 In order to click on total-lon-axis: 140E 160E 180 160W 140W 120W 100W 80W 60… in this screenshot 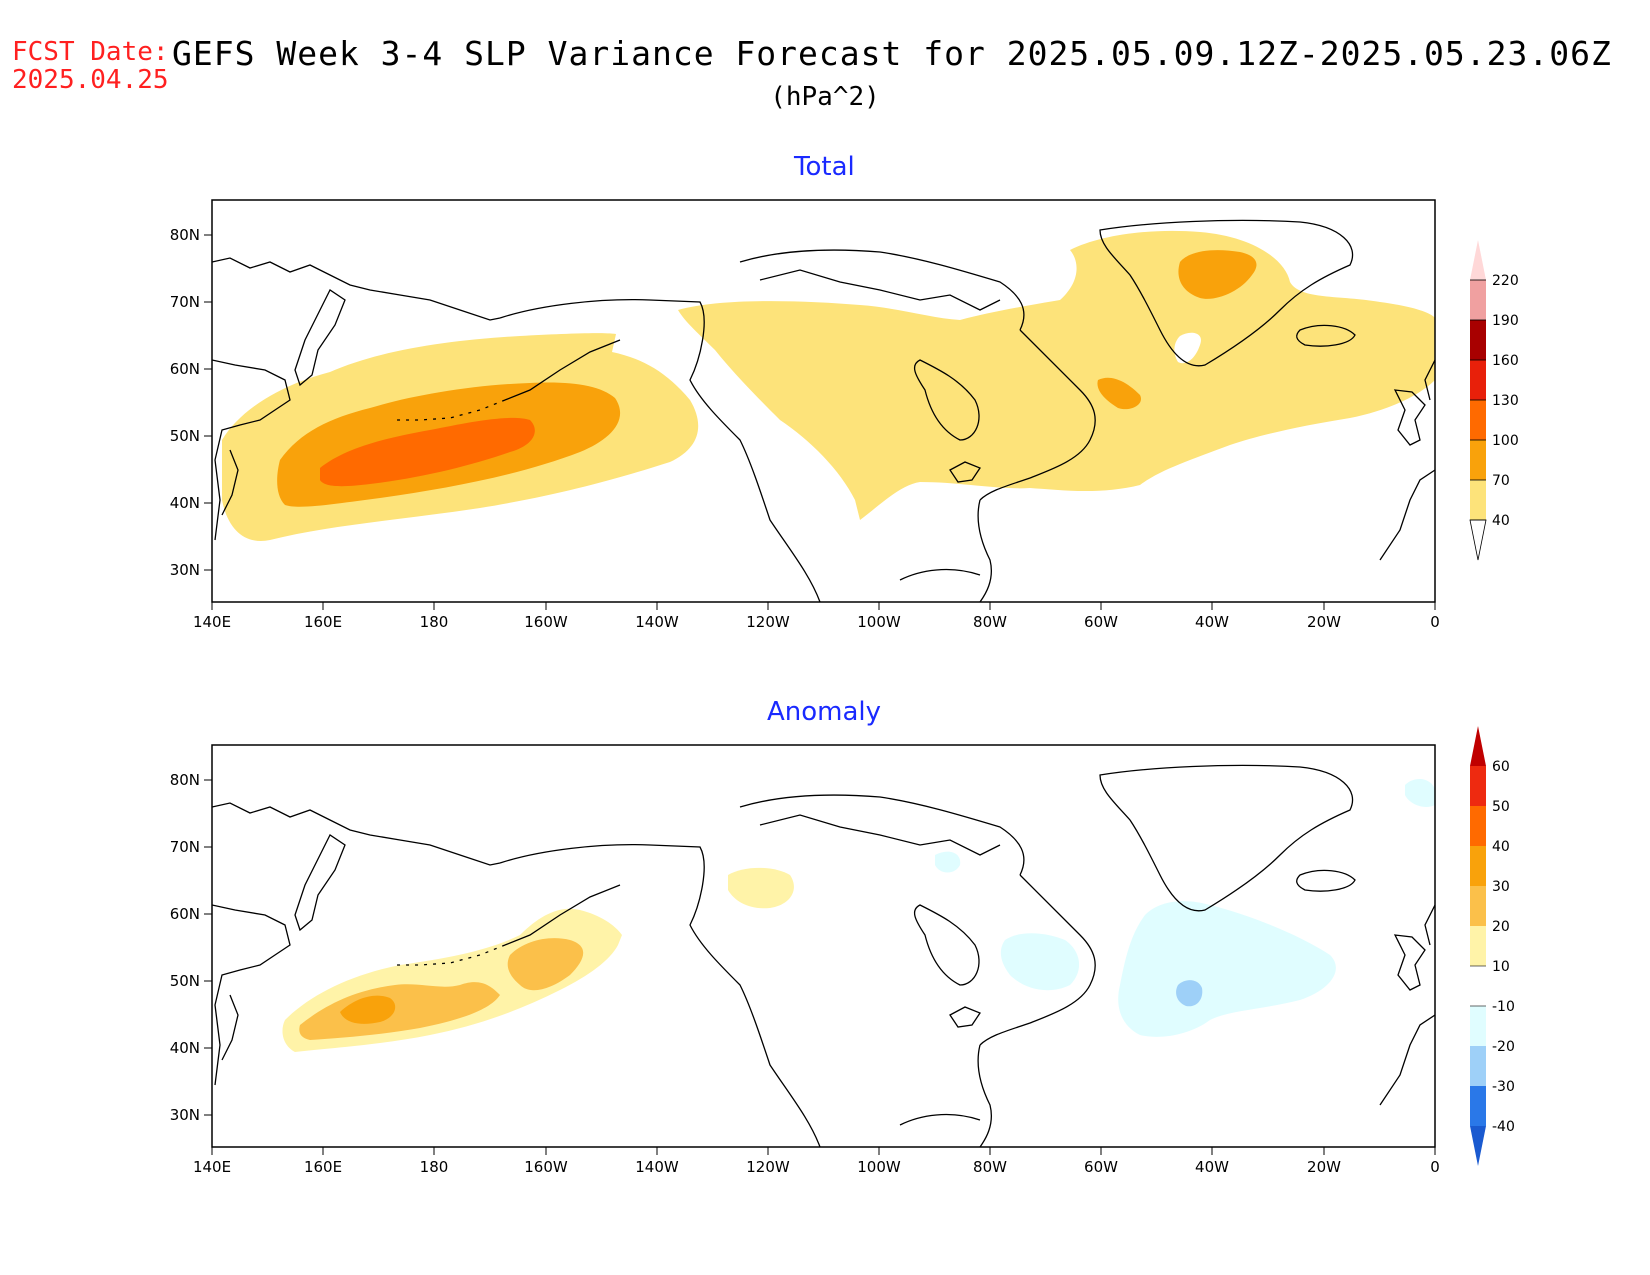, I will do `click(816, 616)`.